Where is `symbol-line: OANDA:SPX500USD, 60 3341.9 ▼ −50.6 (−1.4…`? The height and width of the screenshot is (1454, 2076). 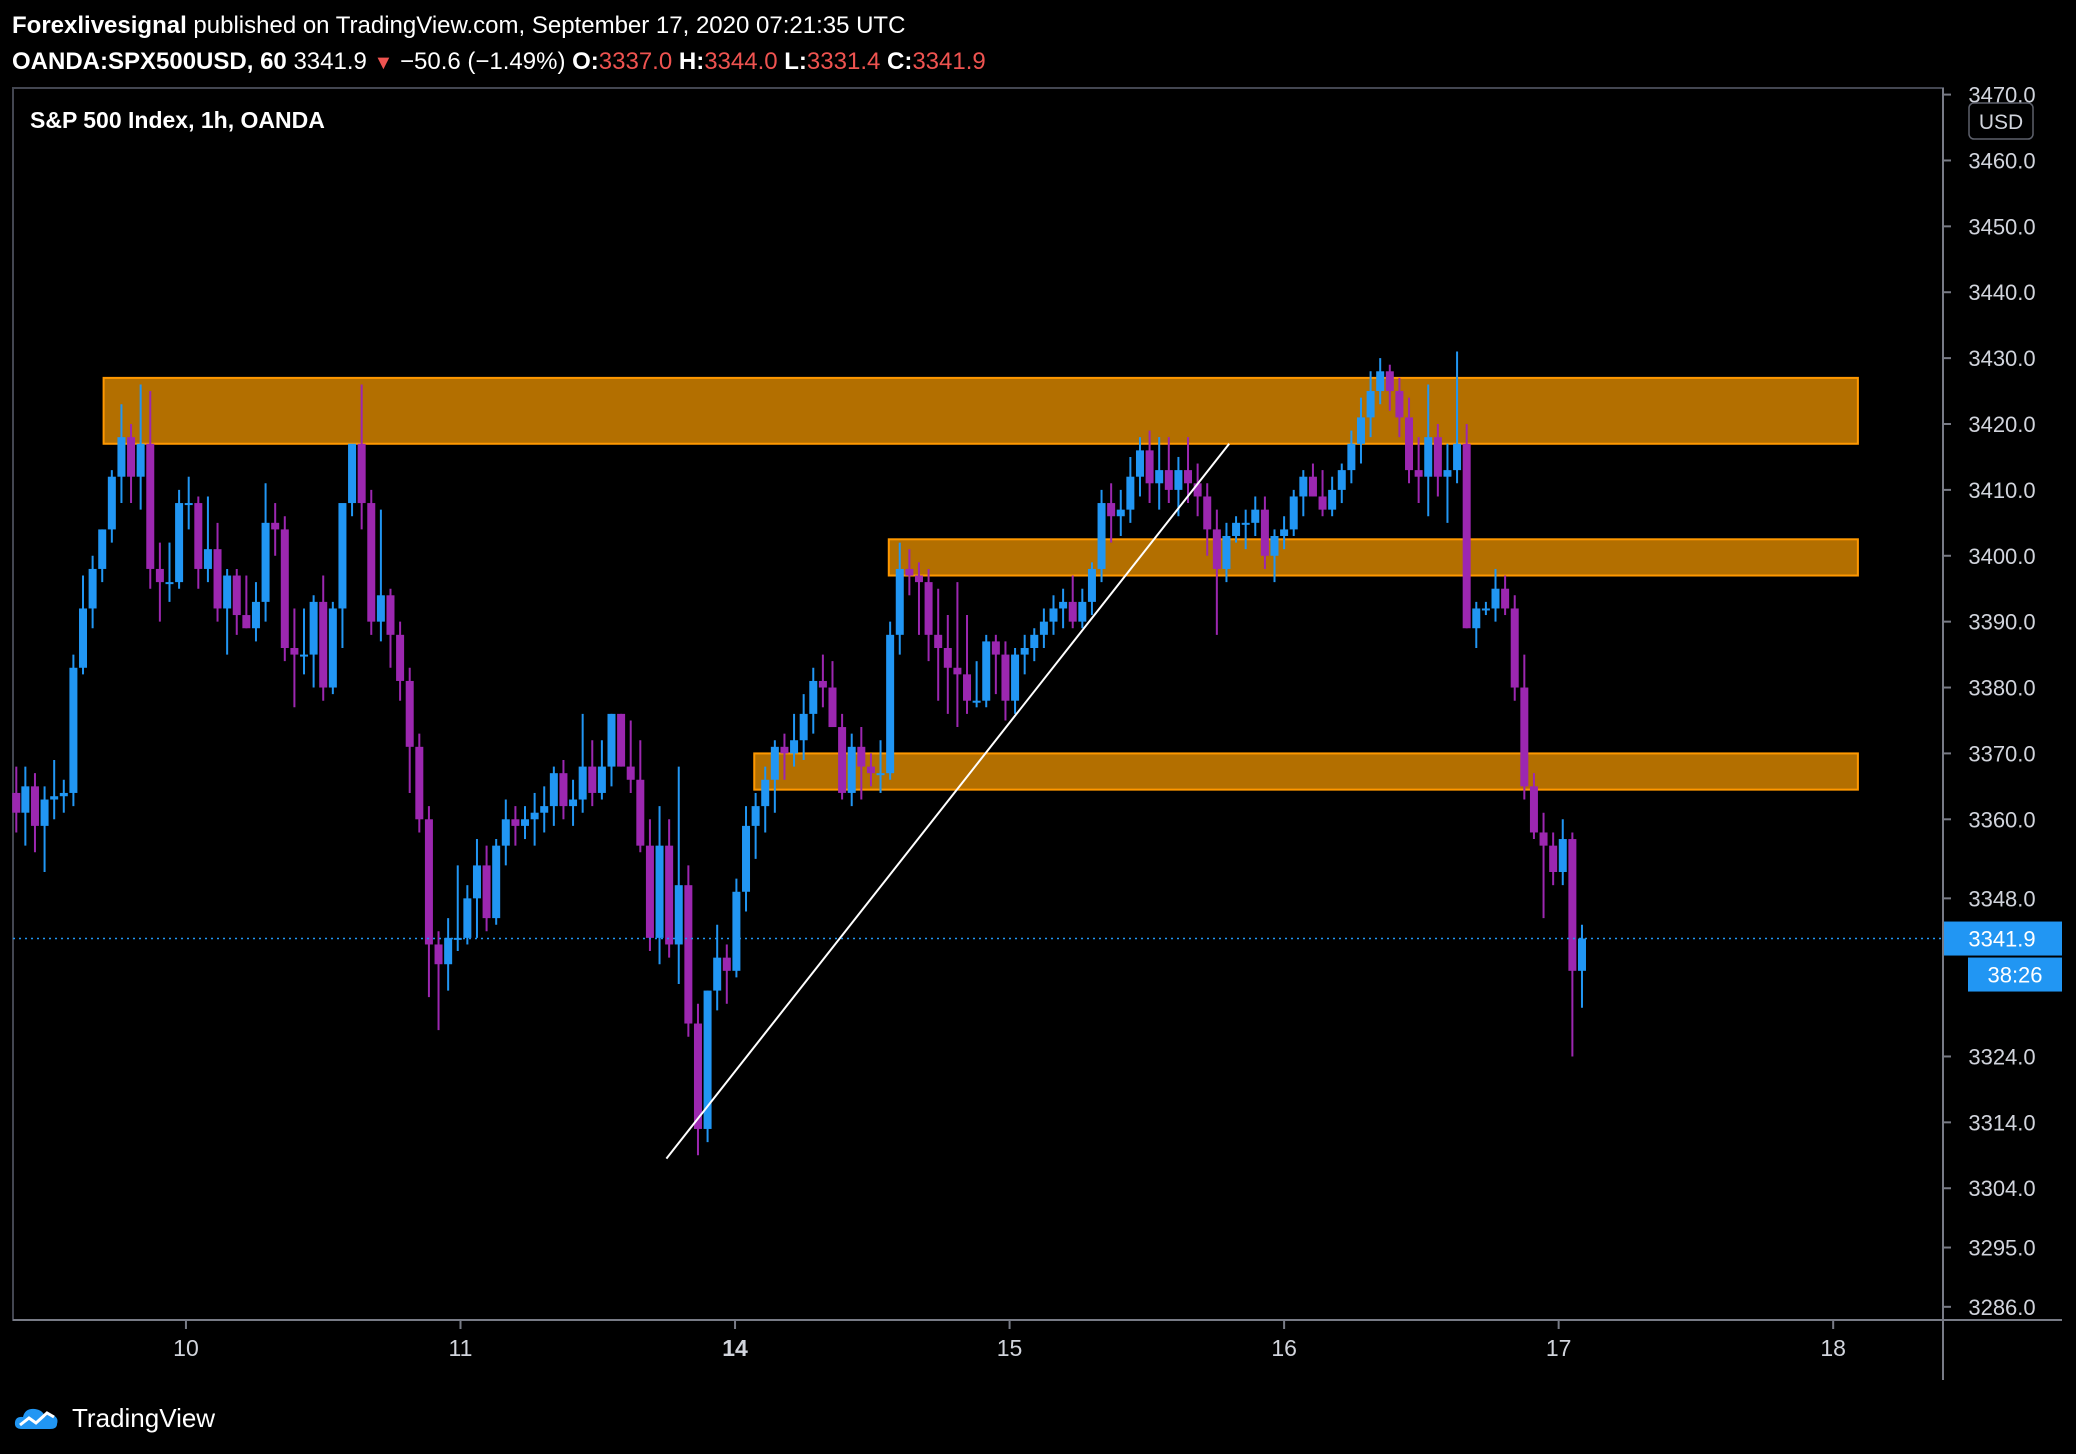
symbol-line: OANDA:SPX500USD, 60 3341.9 ▼ −50.6 (−1.4… is located at coordinates (1037, 62).